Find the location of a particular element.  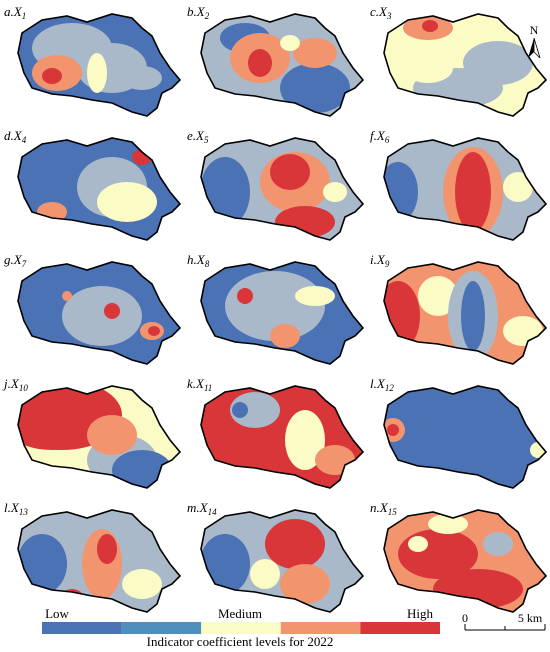

panel-label-prefix: a.X is located at coordinates (13, 11).